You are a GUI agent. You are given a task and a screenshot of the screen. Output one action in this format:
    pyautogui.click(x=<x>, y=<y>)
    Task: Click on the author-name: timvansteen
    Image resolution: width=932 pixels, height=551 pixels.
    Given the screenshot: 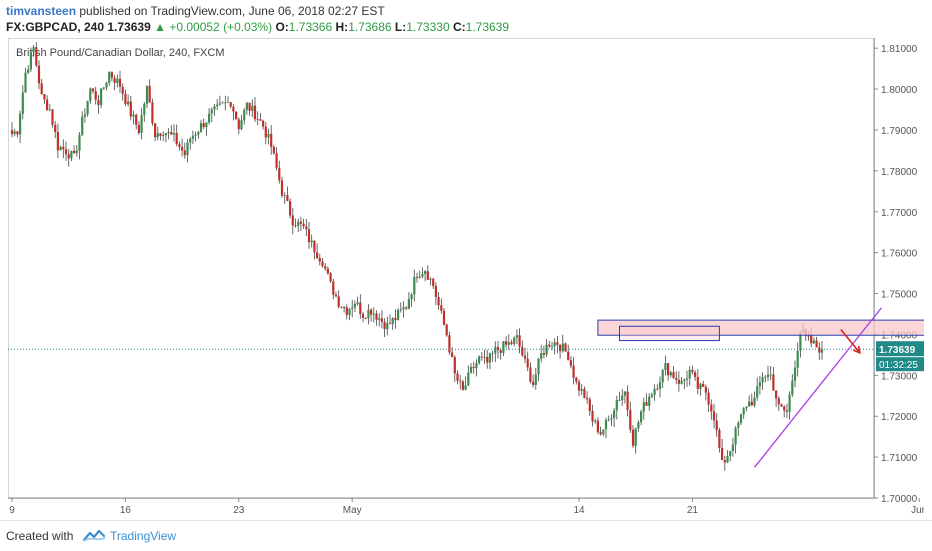 What is the action you would take?
    pyautogui.click(x=41, y=11)
    